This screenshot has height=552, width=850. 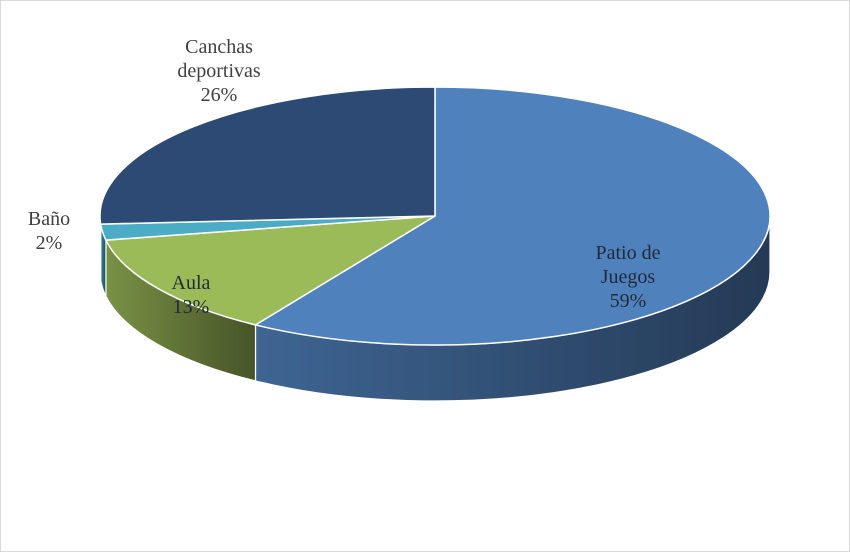 What do you see at coordinates (219, 59) in the screenshot?
I see `category-label: Canchas deportivas` at bounding box center [219, 59].